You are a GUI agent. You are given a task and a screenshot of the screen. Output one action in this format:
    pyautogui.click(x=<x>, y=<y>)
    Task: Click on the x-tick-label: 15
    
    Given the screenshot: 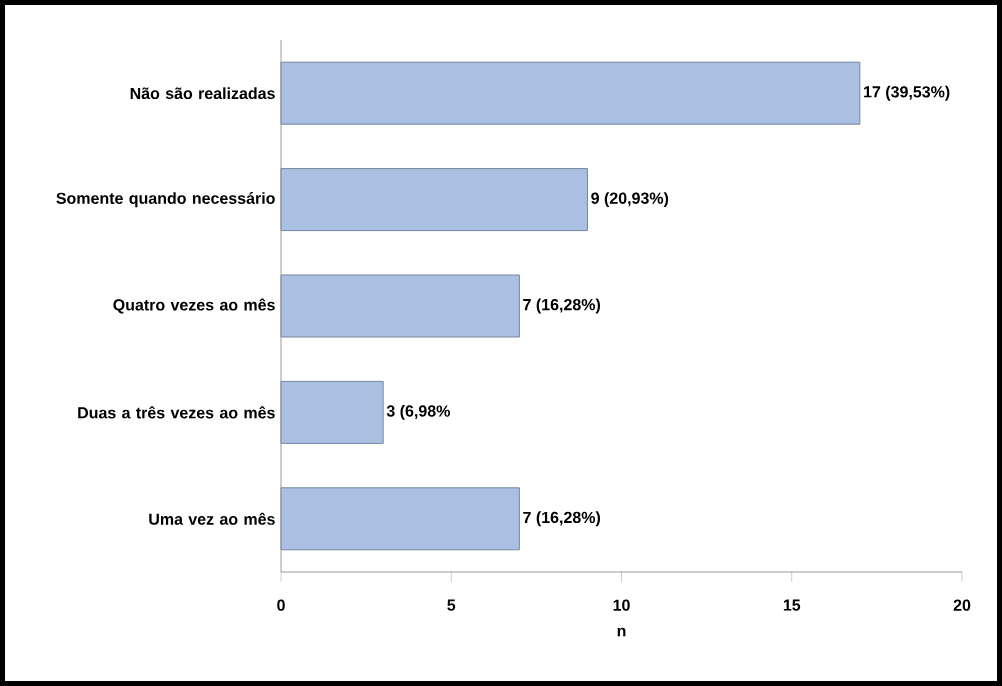 What is the action you would take?
    pyautogui.click(x=792, y=605)
    